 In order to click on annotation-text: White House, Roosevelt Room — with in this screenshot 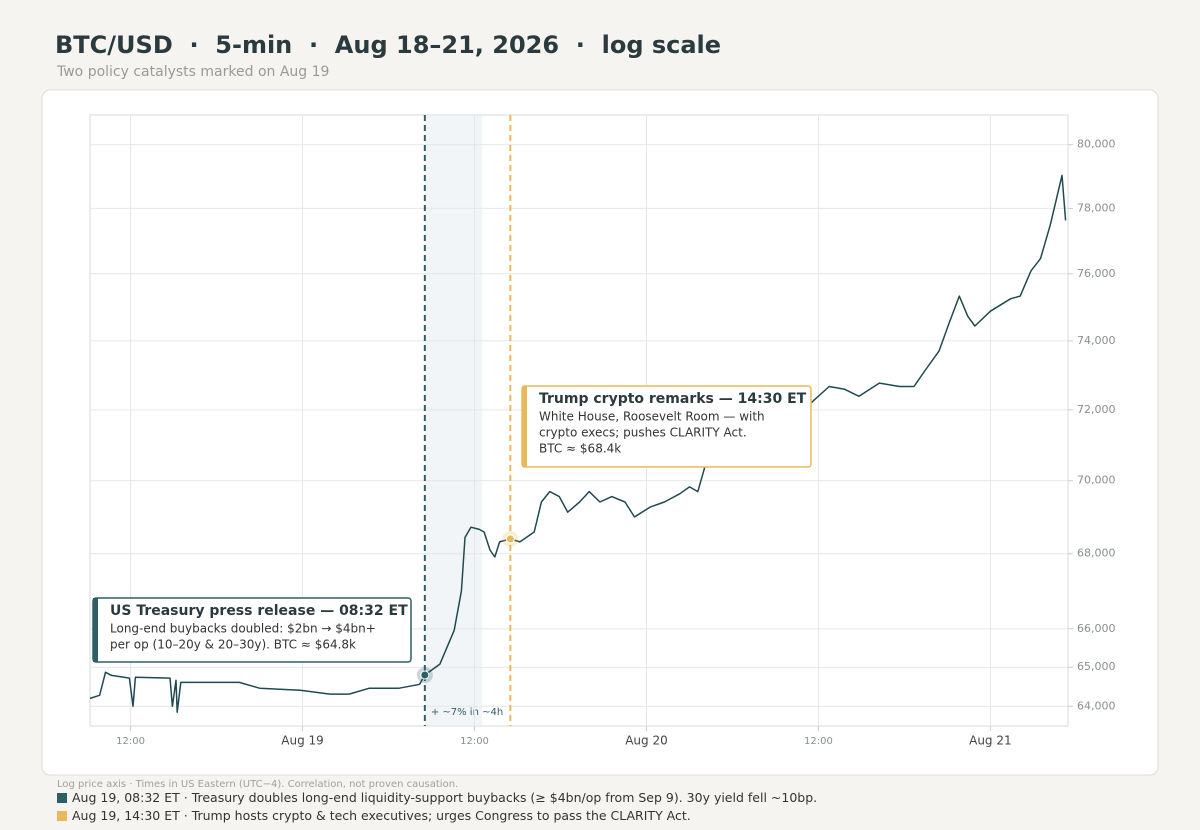, I will do `click(652, 417)`.